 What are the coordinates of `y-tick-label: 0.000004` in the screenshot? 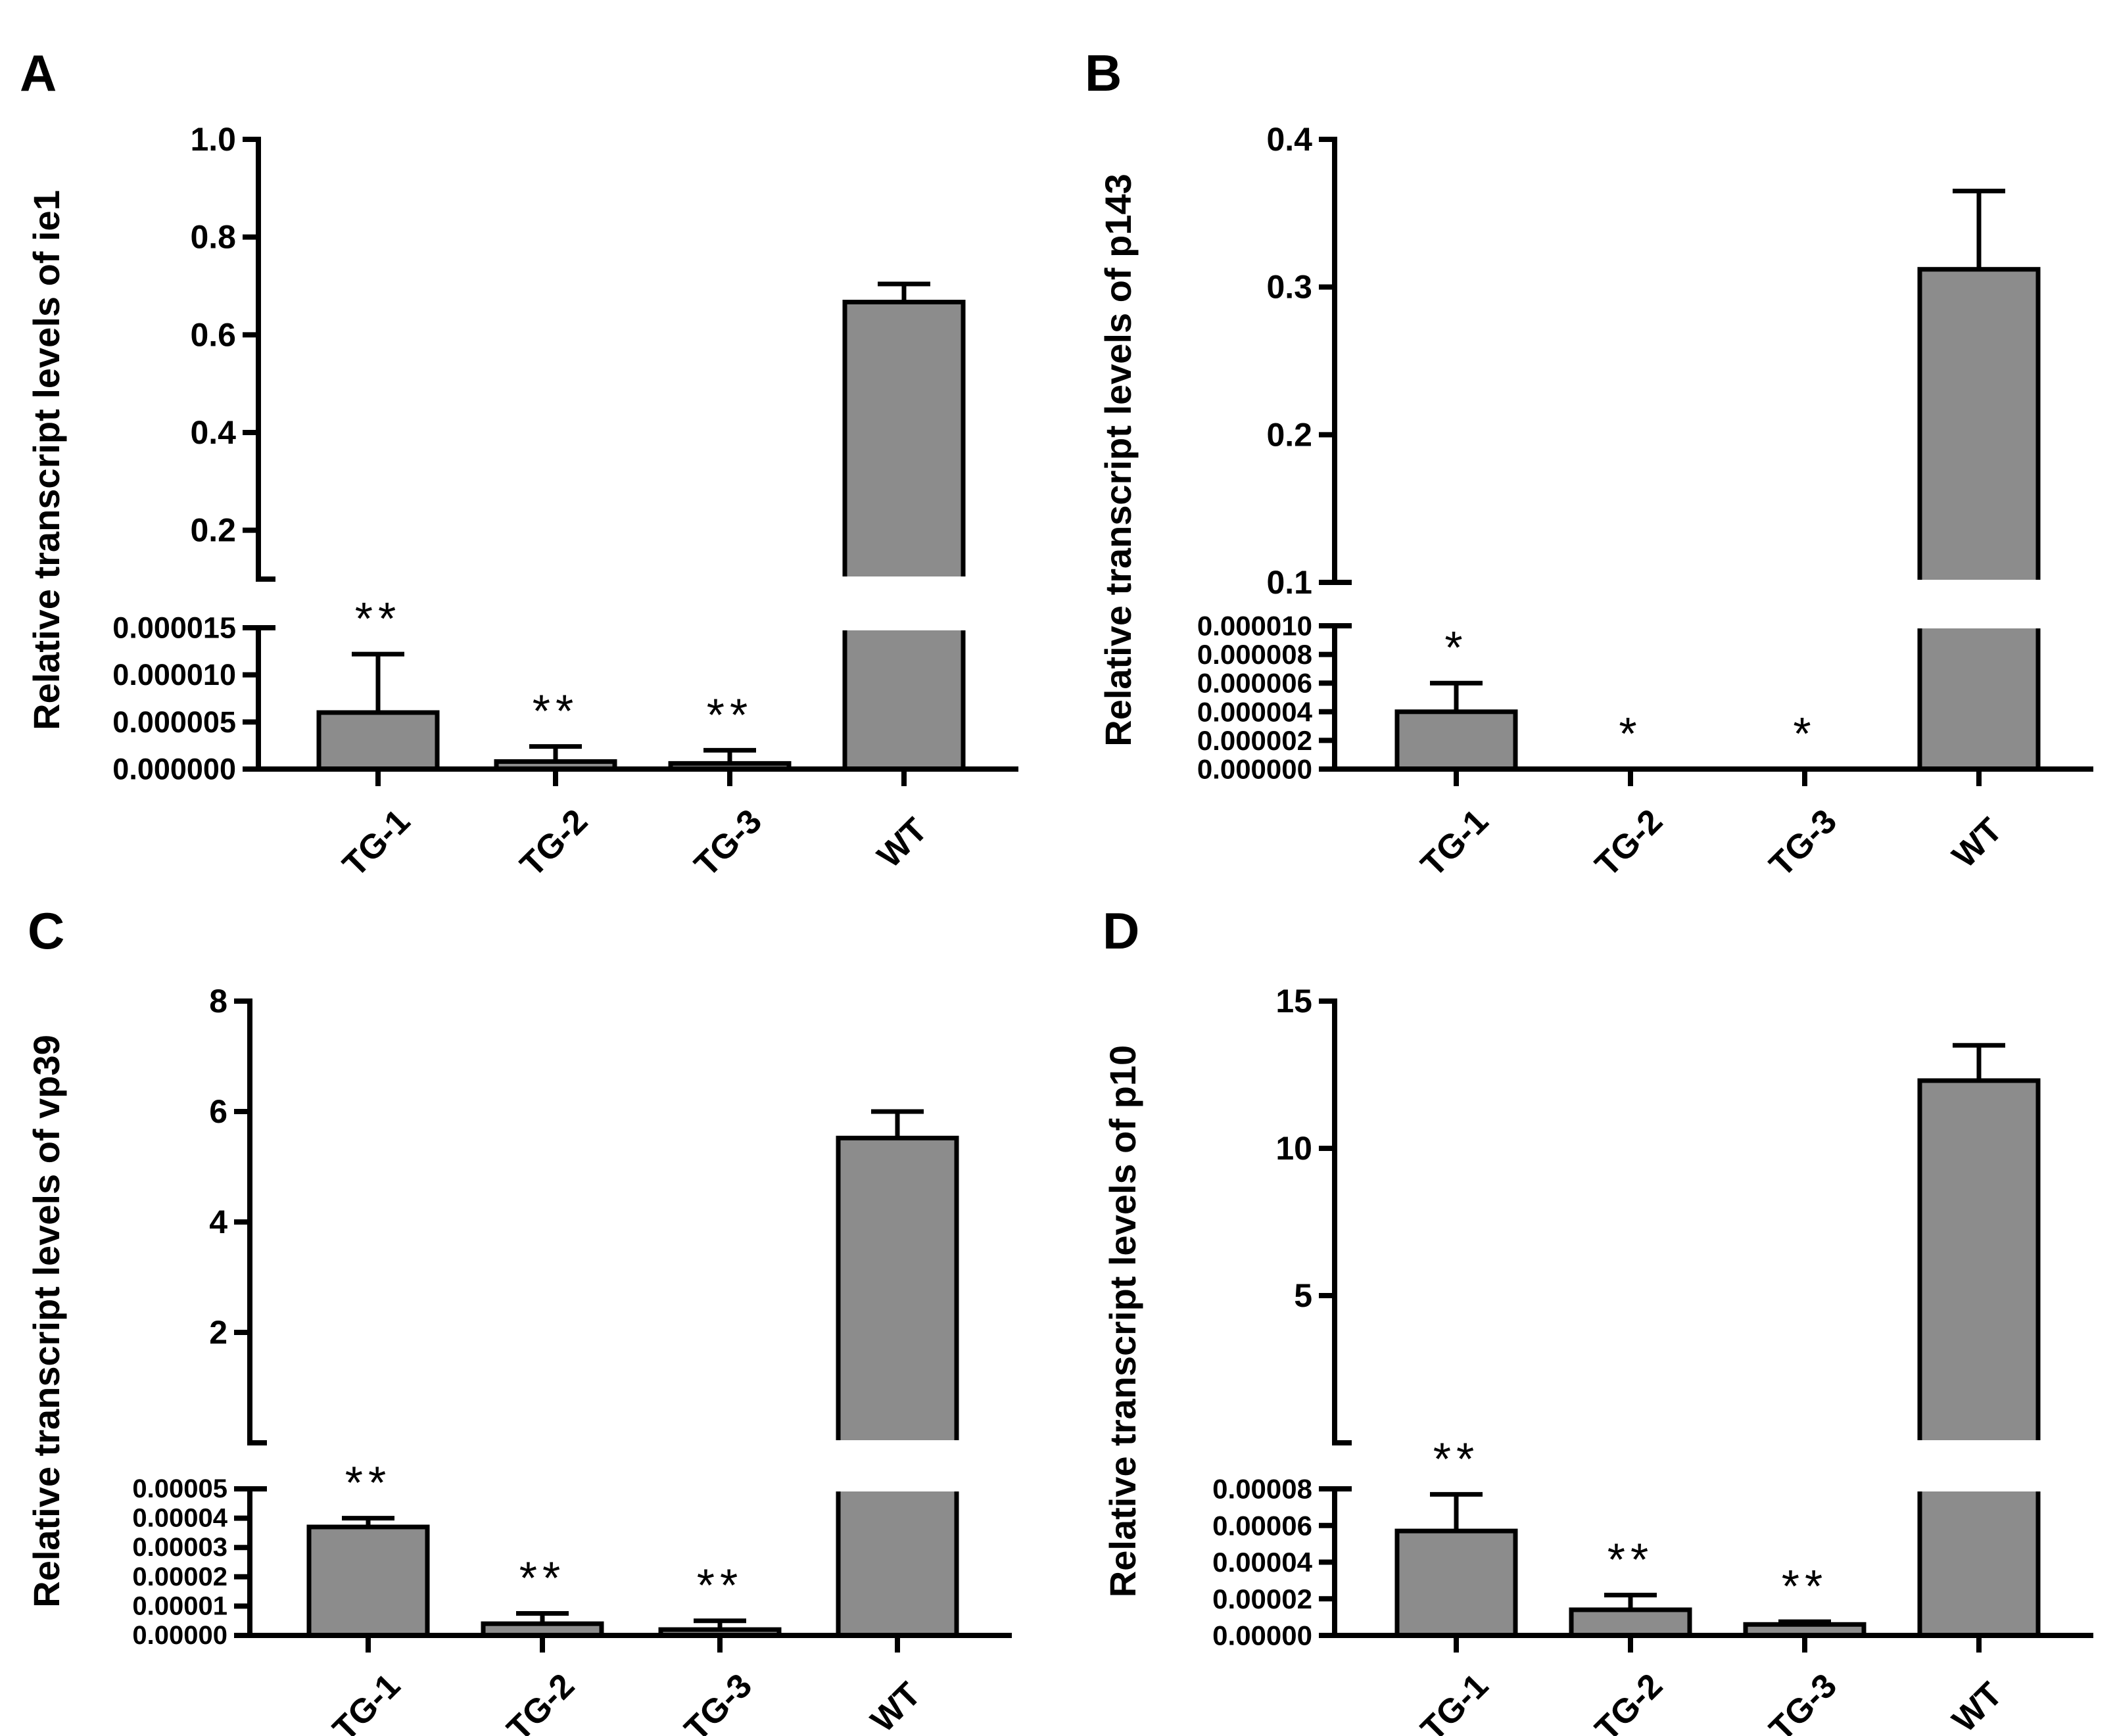 It's located at (1255, 712).